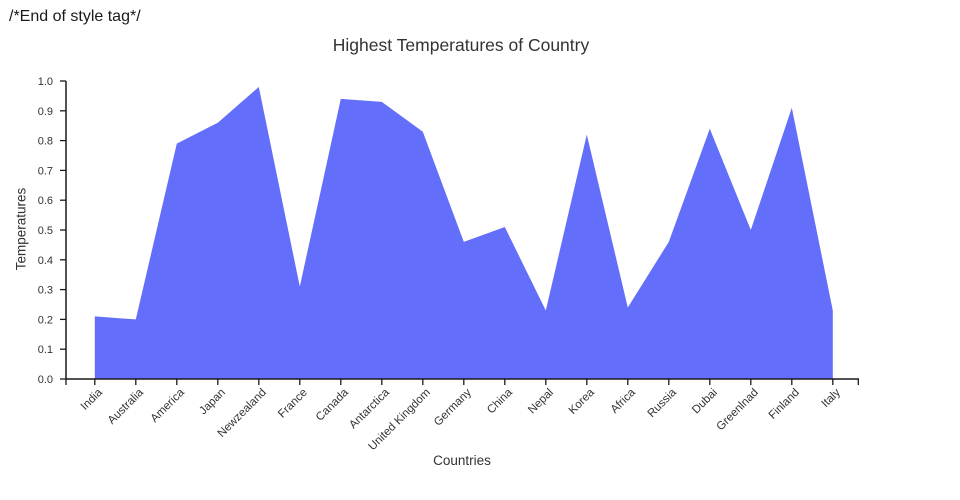  Describe the element at coordinates (293, 404) in the screenshot. I see `x-tick-label: France` at that location.